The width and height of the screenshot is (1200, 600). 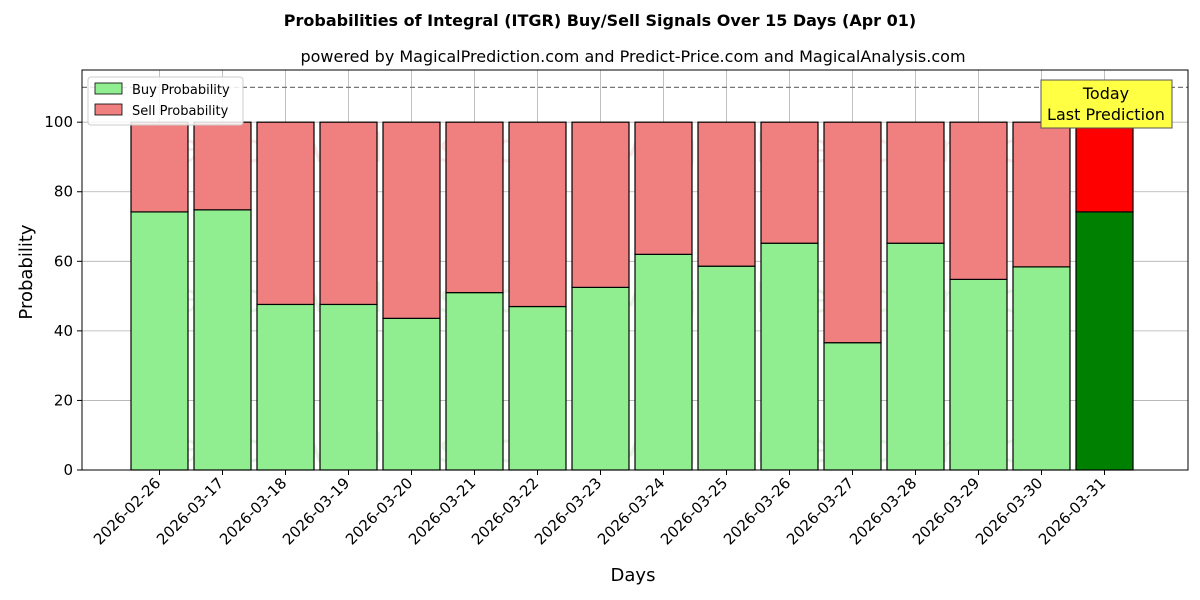 I want to click on annotation-box, so click(x=1106, y=104).